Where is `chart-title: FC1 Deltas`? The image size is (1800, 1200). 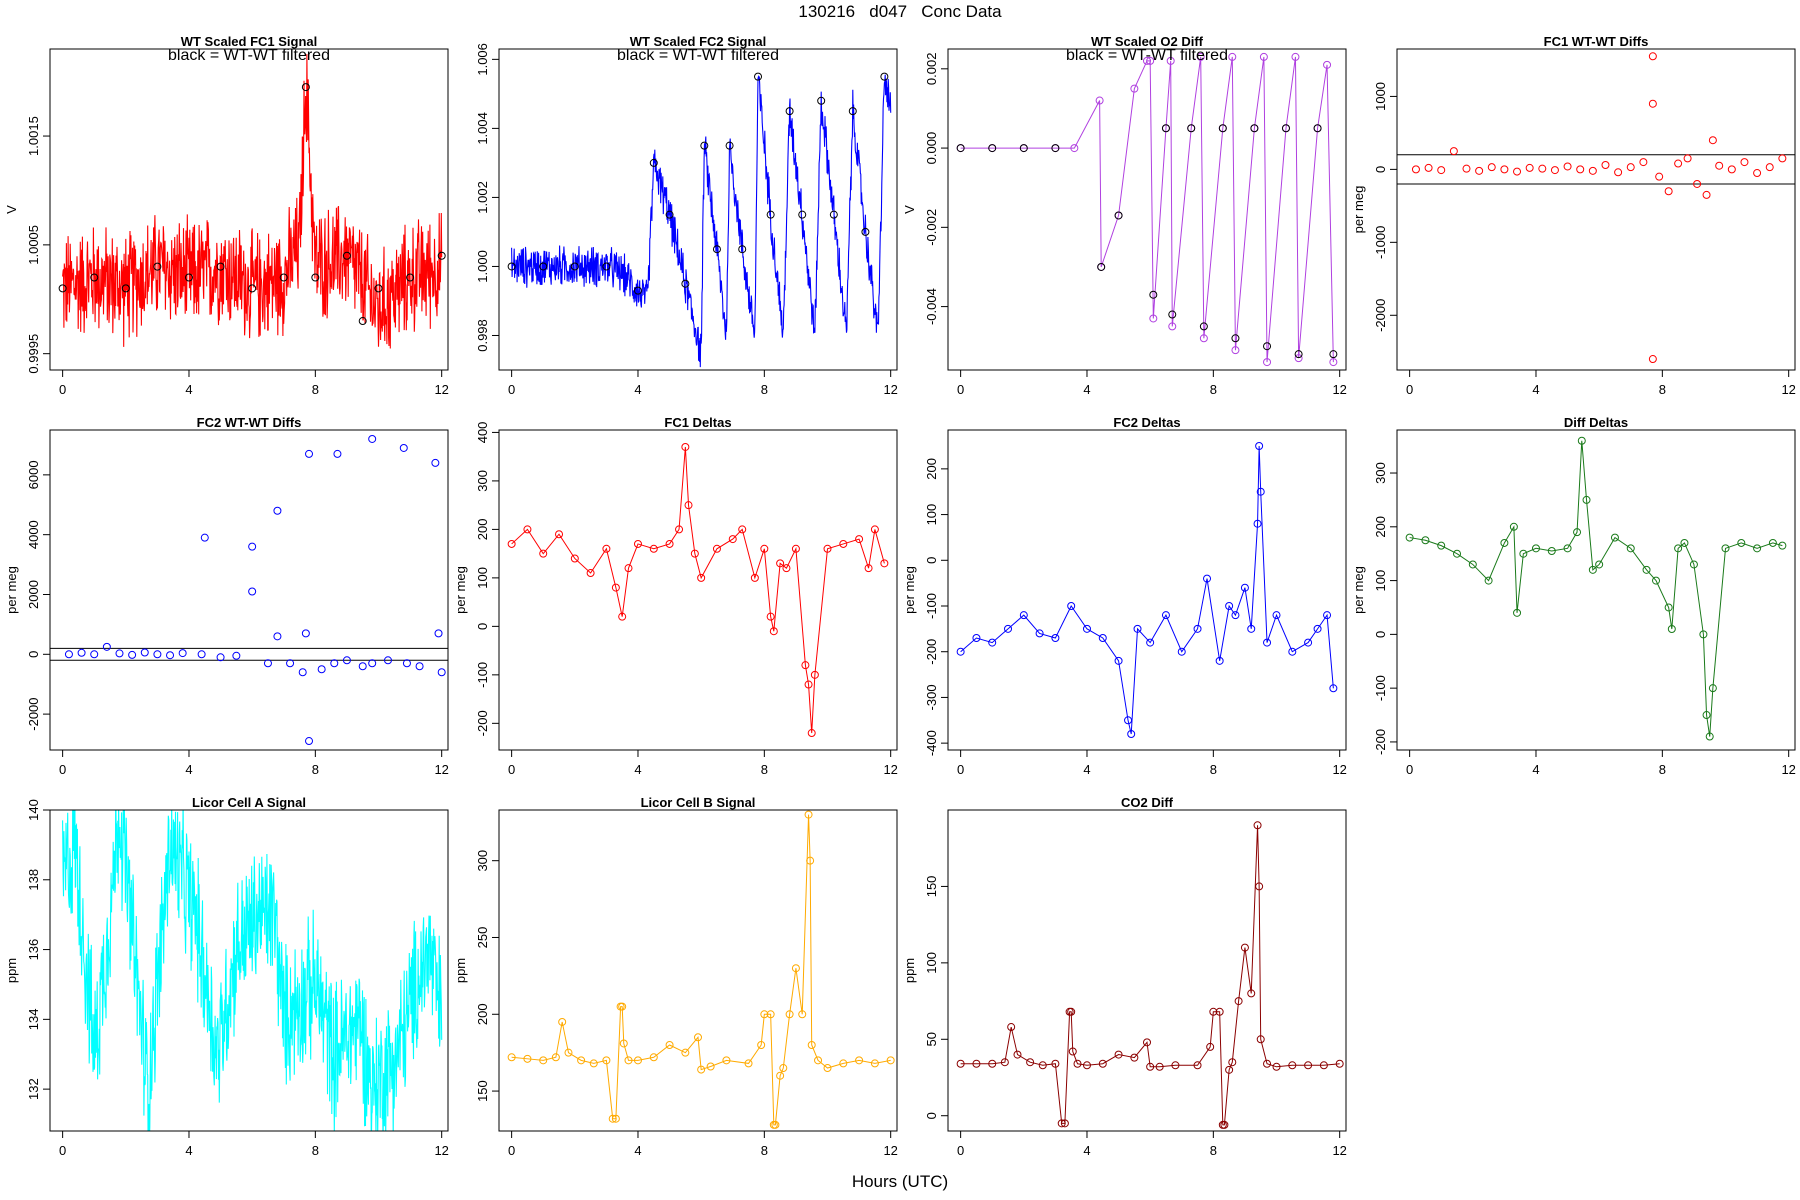 chart-title: FC1 Deltas is located at coordinates (697, 422).